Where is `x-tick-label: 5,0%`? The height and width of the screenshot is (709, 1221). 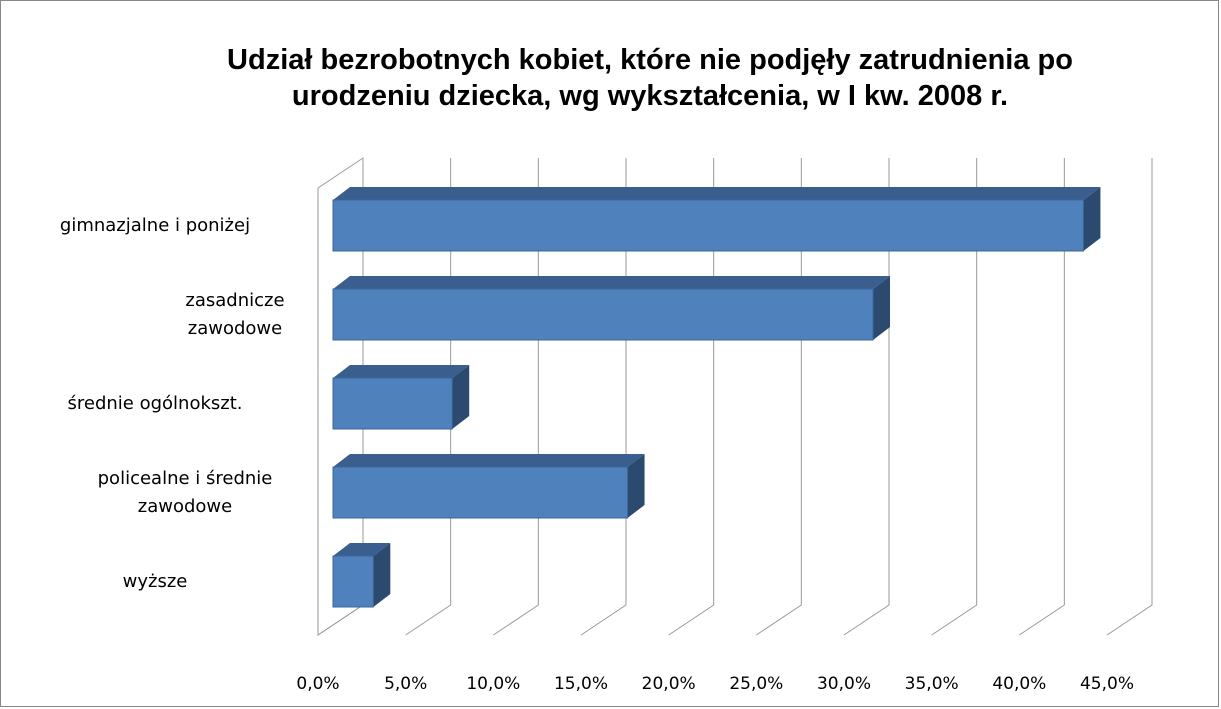 x-tick-label: 5,0% is located at coordinates (405, 684).